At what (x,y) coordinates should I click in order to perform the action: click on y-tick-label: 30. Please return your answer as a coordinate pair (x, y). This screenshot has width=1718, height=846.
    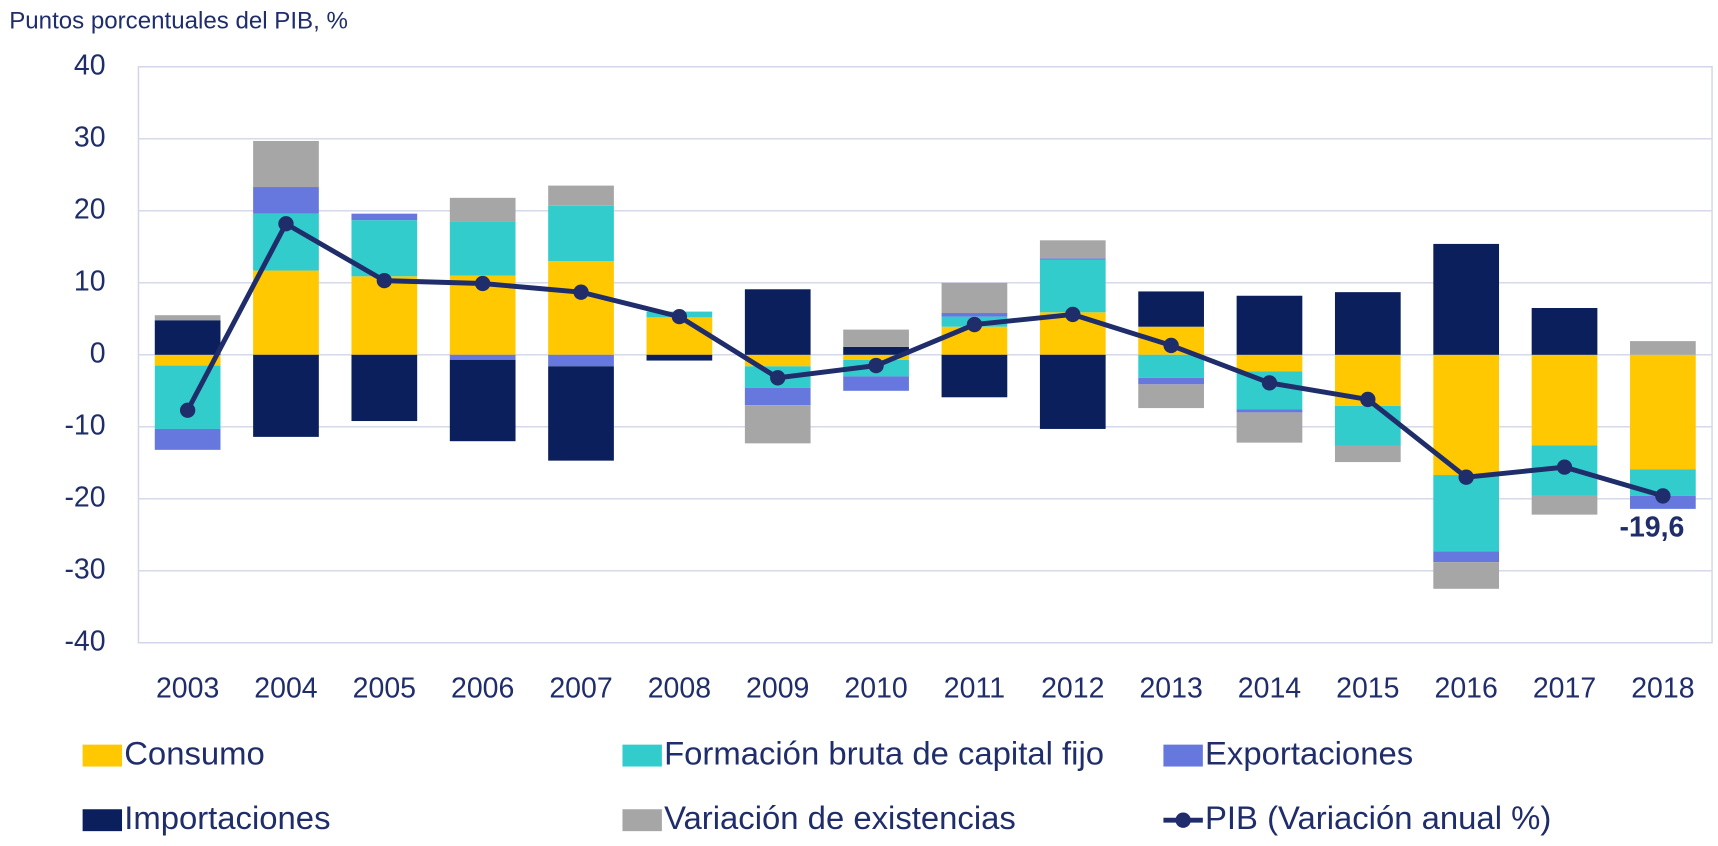
    Looking at the image, I should click on (90, 137).